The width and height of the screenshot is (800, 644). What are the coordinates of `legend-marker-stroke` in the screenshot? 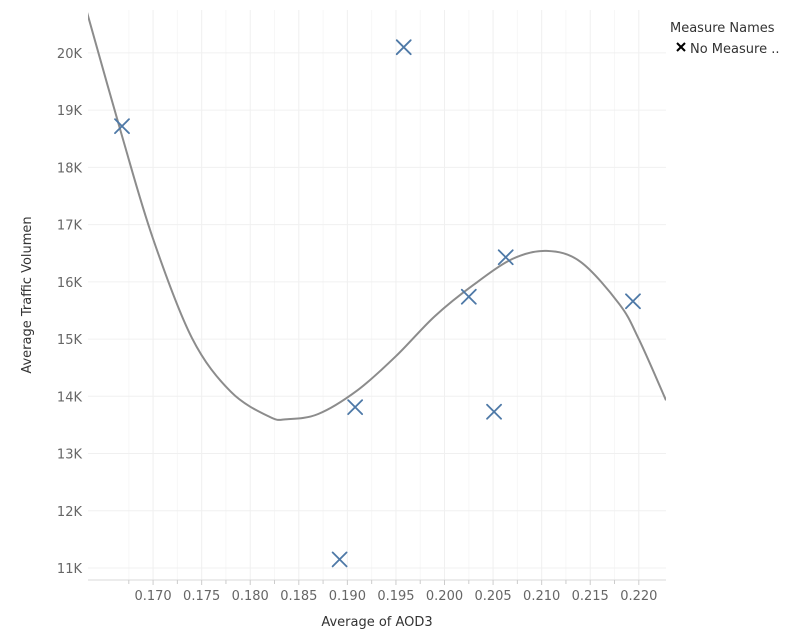 It's located at (681, 47).